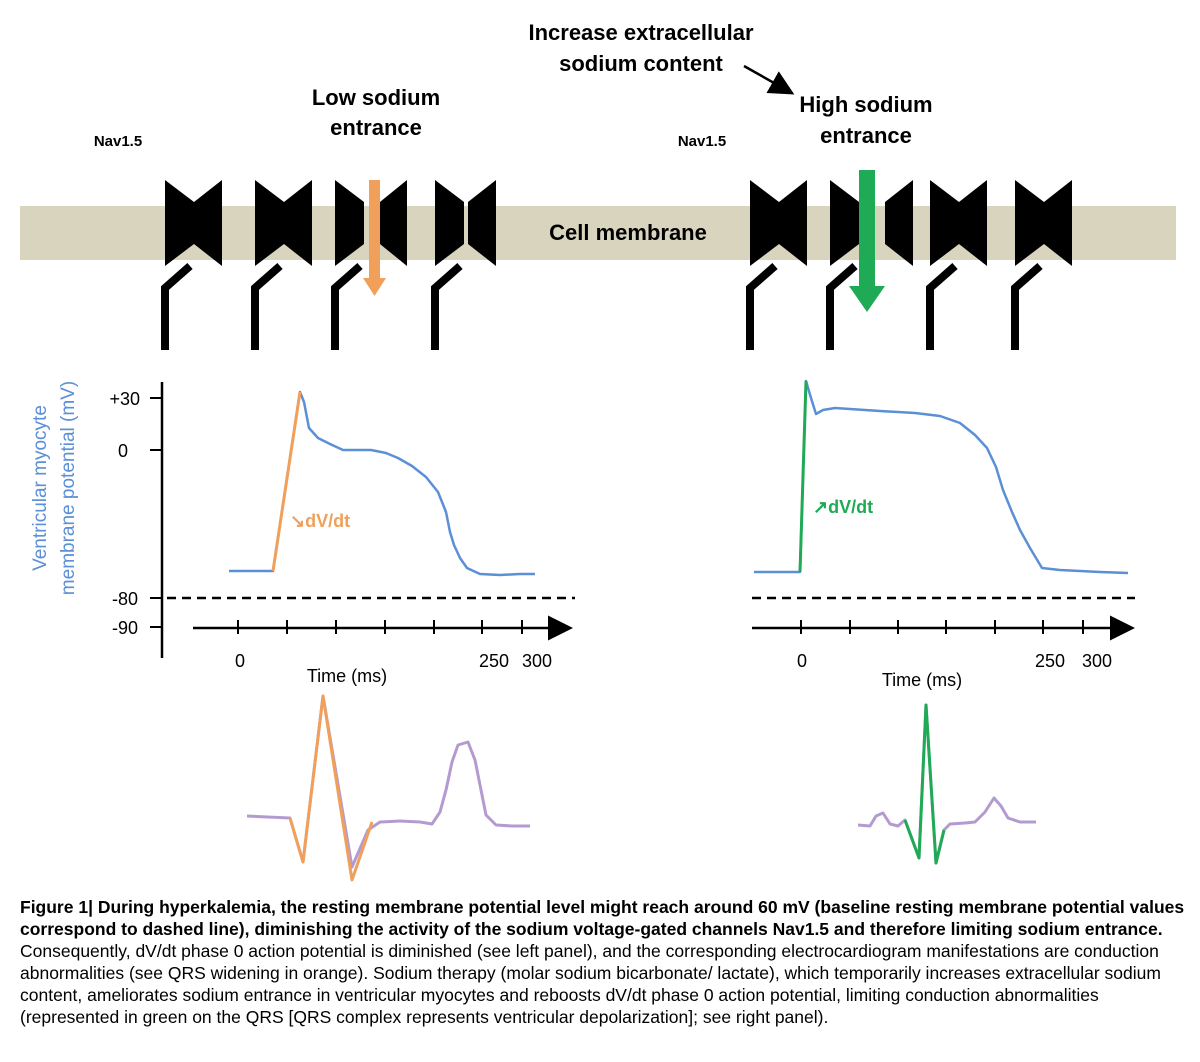 The image size is (1200, 1062). Describe the element at coordinates (494, 661) in the screenshot. I see `x-tick-left-250: 250` at that location.